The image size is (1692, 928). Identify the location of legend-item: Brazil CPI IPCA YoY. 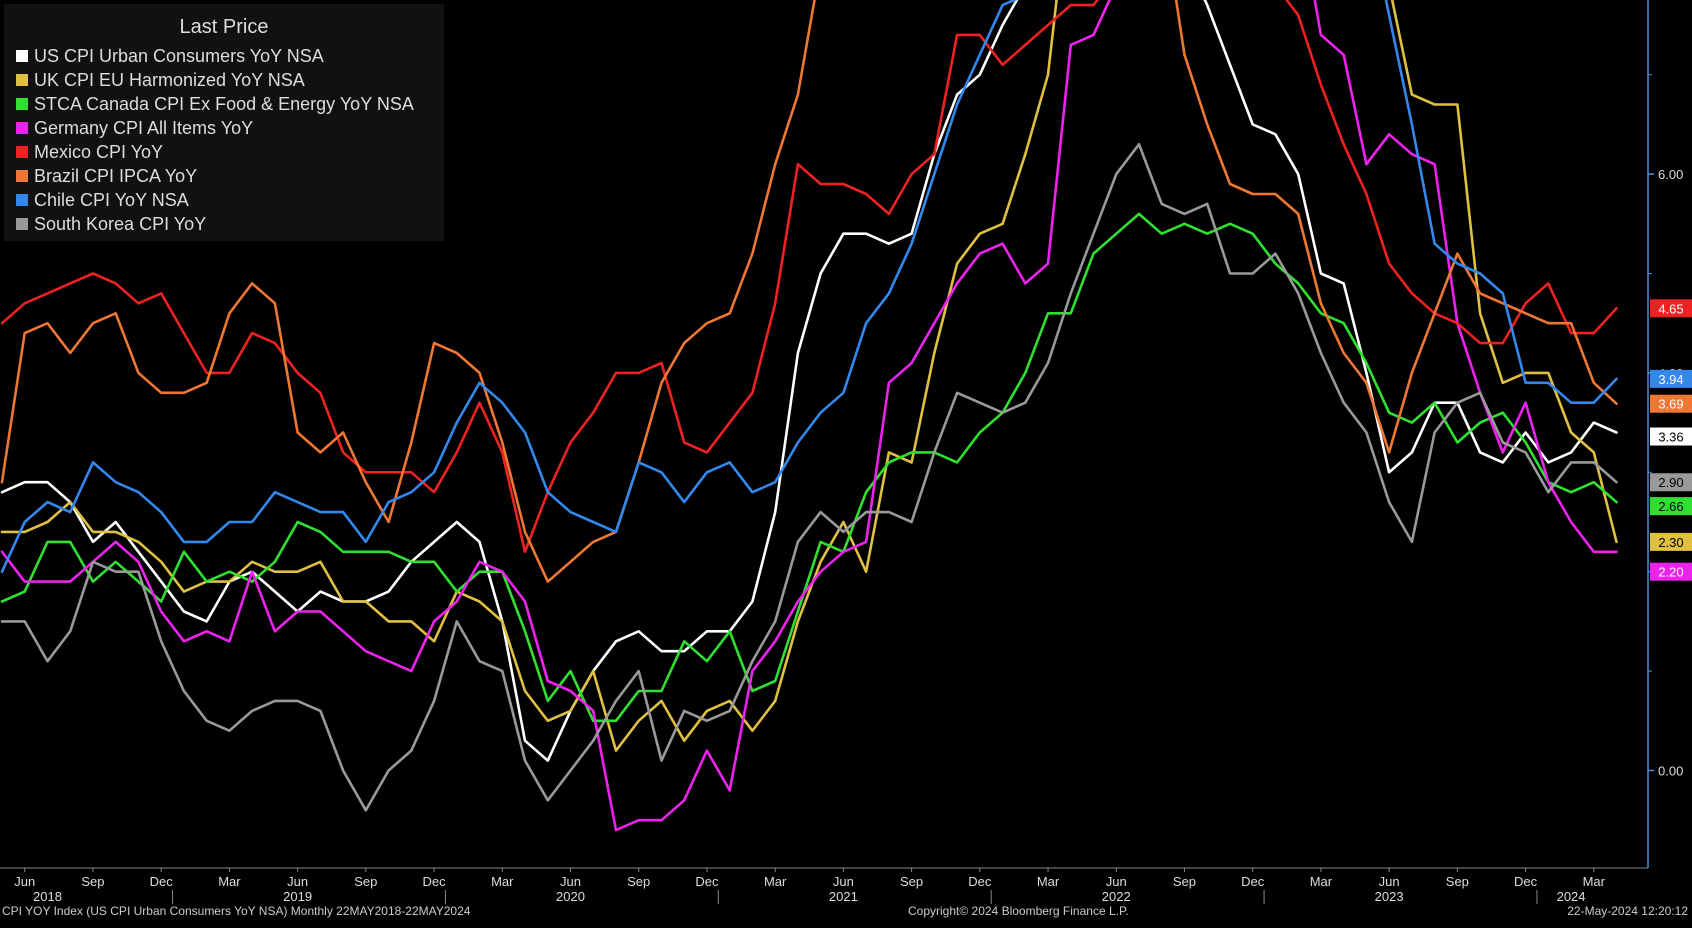
(106, 176).